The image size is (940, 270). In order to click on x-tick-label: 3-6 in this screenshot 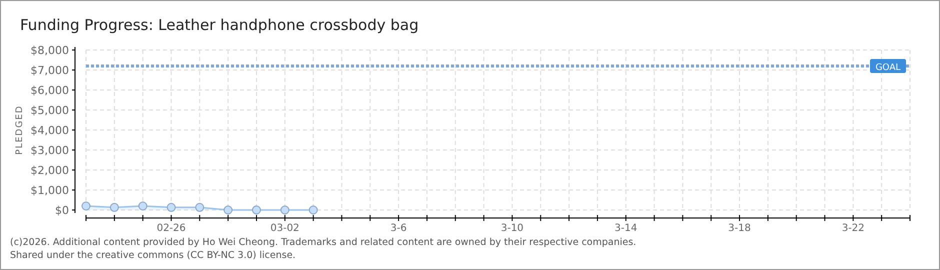, I will do `click(398, 228)`.